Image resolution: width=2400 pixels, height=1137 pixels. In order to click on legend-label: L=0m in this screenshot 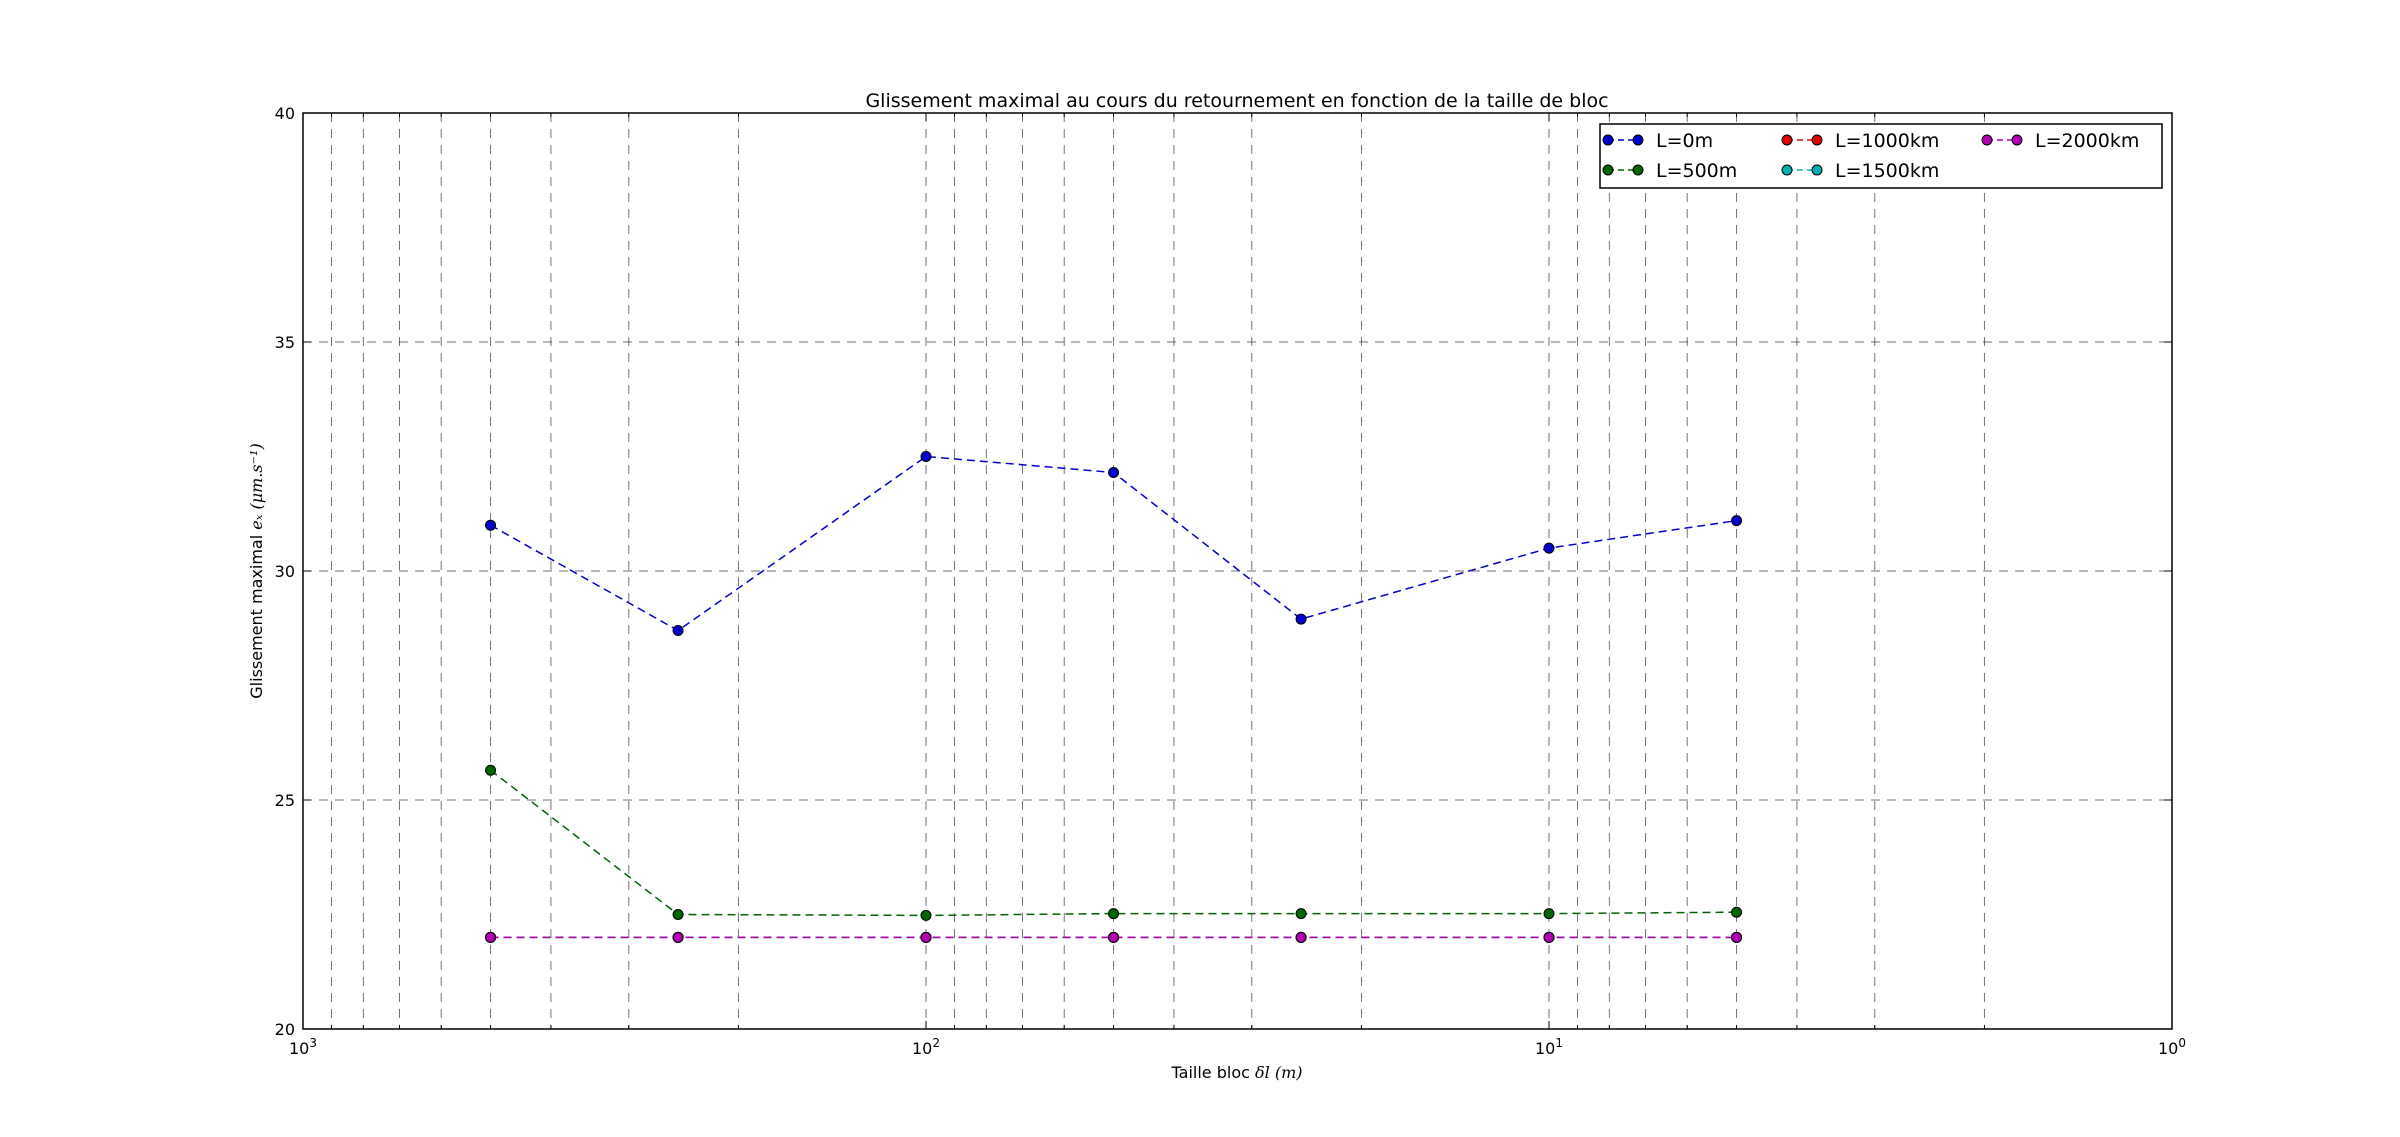, I will do `click(1684, 141)`.